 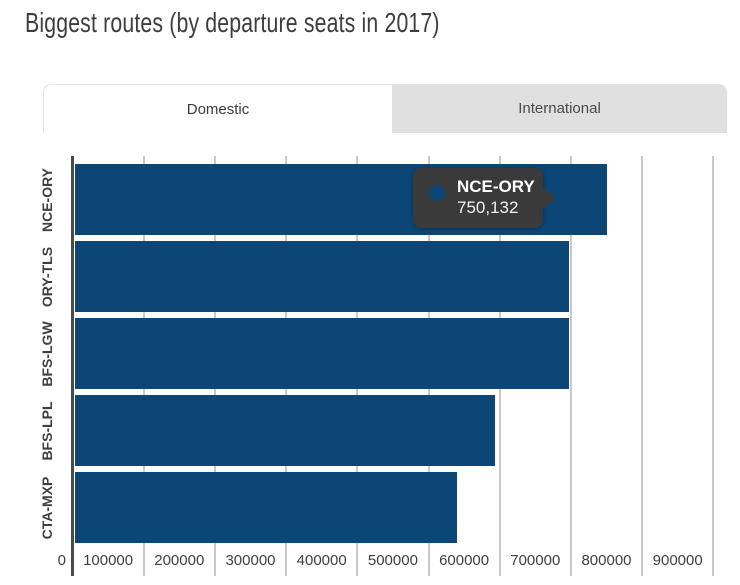 I want to click on tab-label: International, so click(x=559, y=108).